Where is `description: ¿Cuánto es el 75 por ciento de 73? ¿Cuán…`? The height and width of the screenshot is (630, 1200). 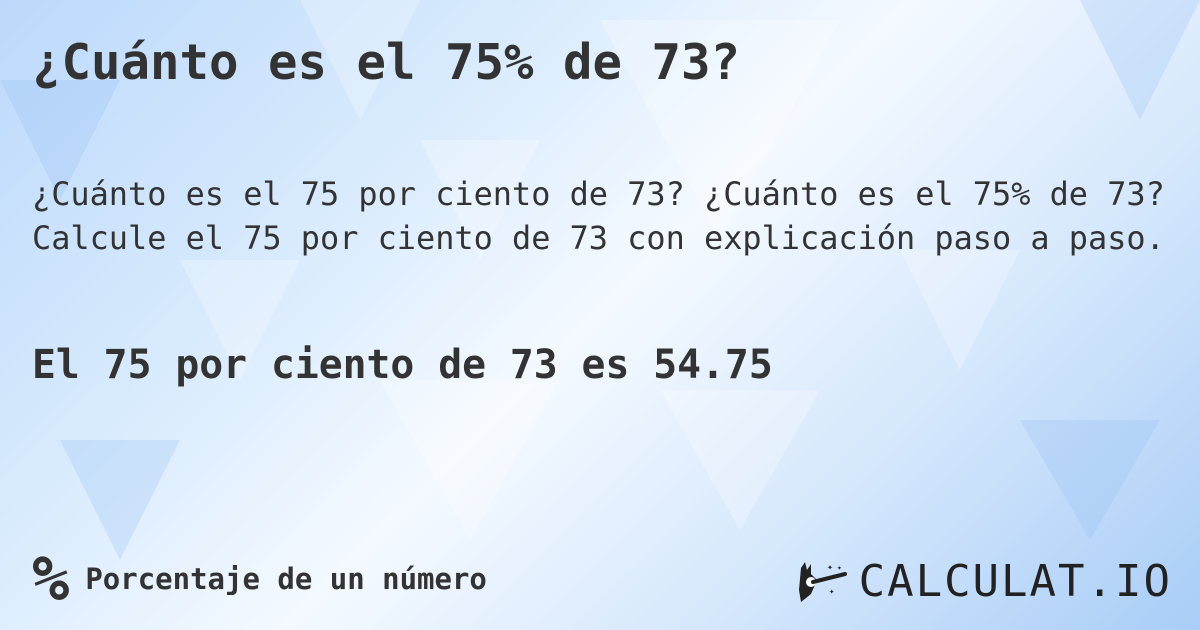
description: ¿Cuánto es el 75 por ciento de 73? ¿Cuán… is located at coordinates (598, 216).